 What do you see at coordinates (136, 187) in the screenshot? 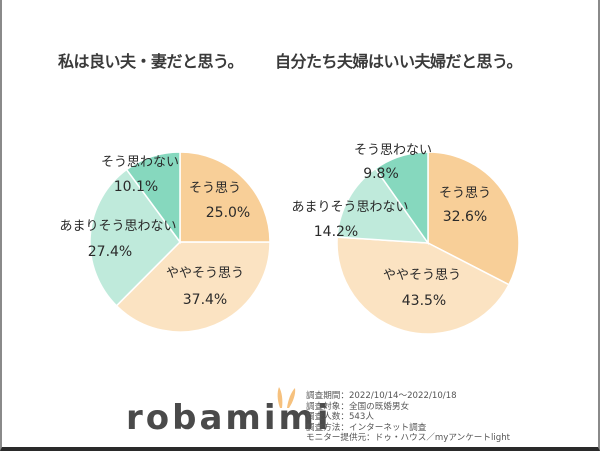
I see `slice-value-label: 10.1%` at bounding box center [136, 187].